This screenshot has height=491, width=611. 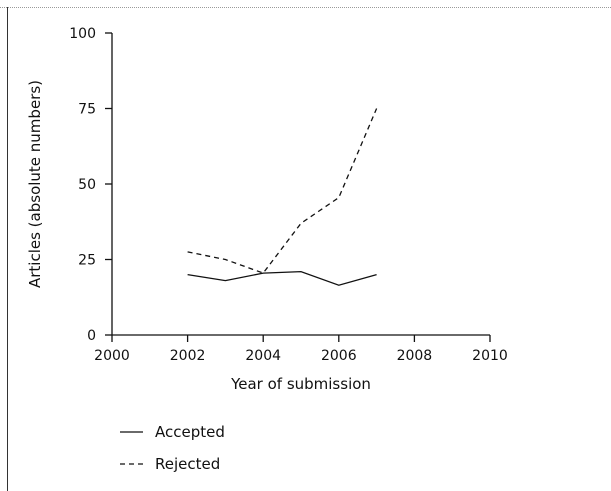 I want to click on legend-label-accepted: Accepted, so click(x=190, y=432).